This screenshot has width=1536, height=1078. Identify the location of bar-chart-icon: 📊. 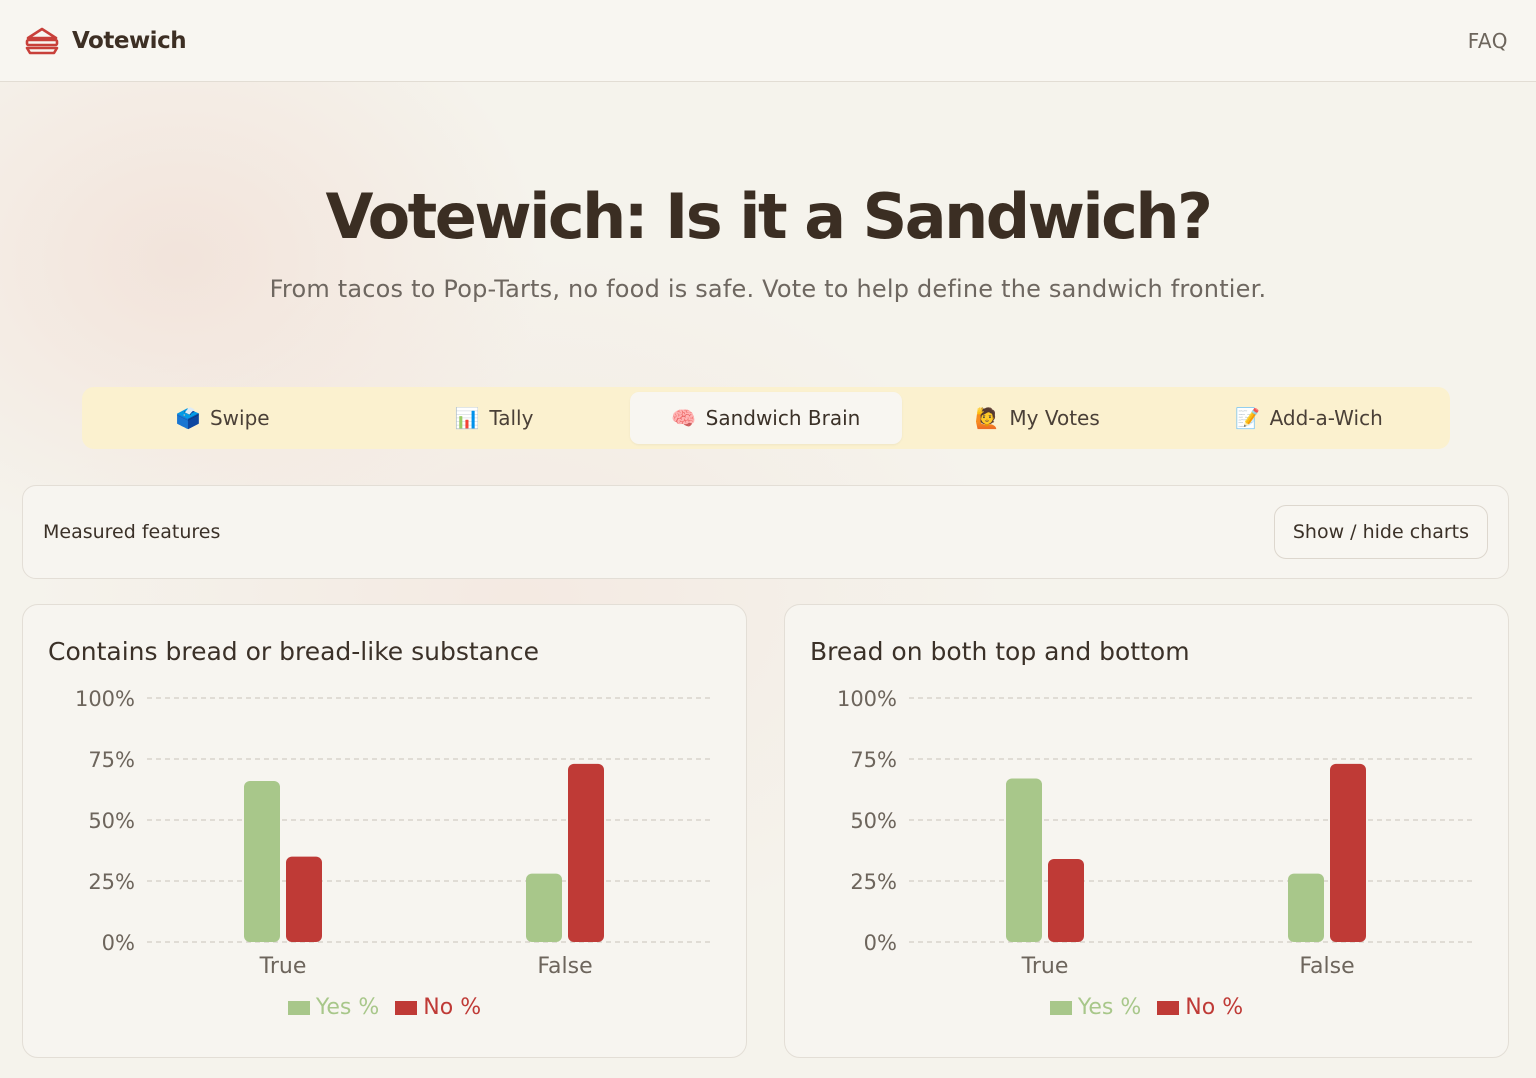
(467, 418).